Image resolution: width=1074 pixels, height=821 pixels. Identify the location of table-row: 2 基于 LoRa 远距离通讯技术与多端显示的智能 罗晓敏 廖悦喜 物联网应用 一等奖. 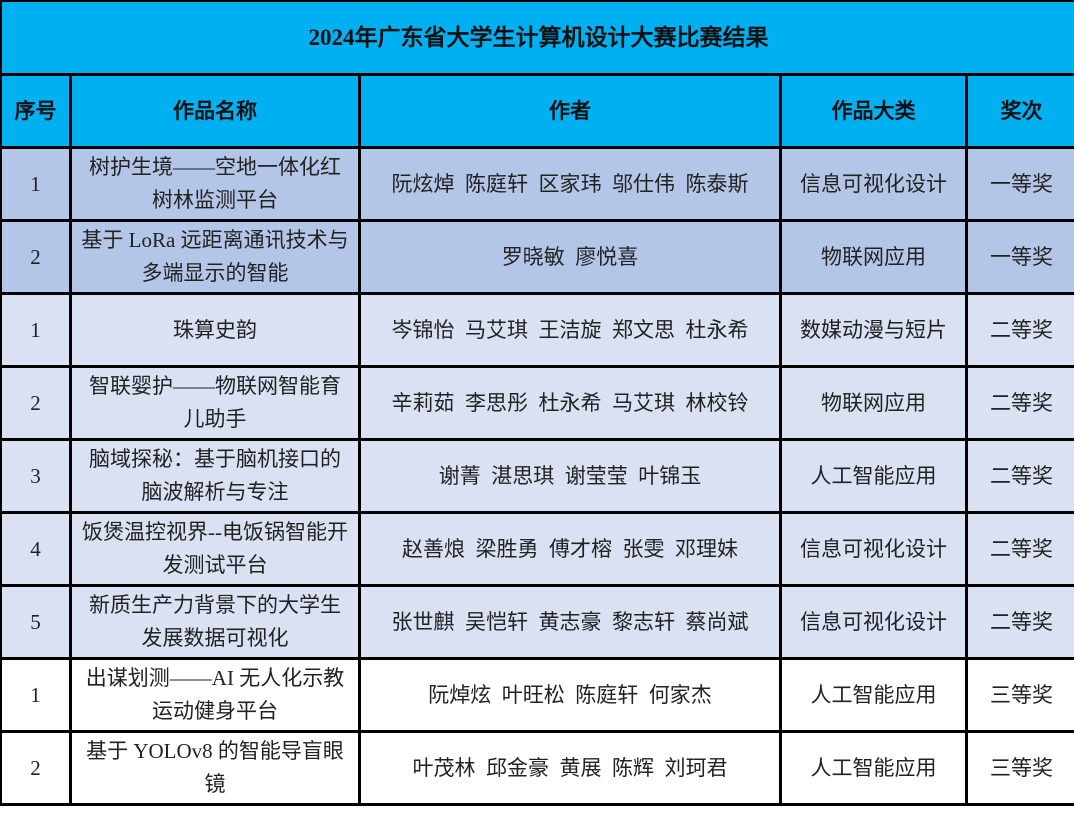
(537, 257).